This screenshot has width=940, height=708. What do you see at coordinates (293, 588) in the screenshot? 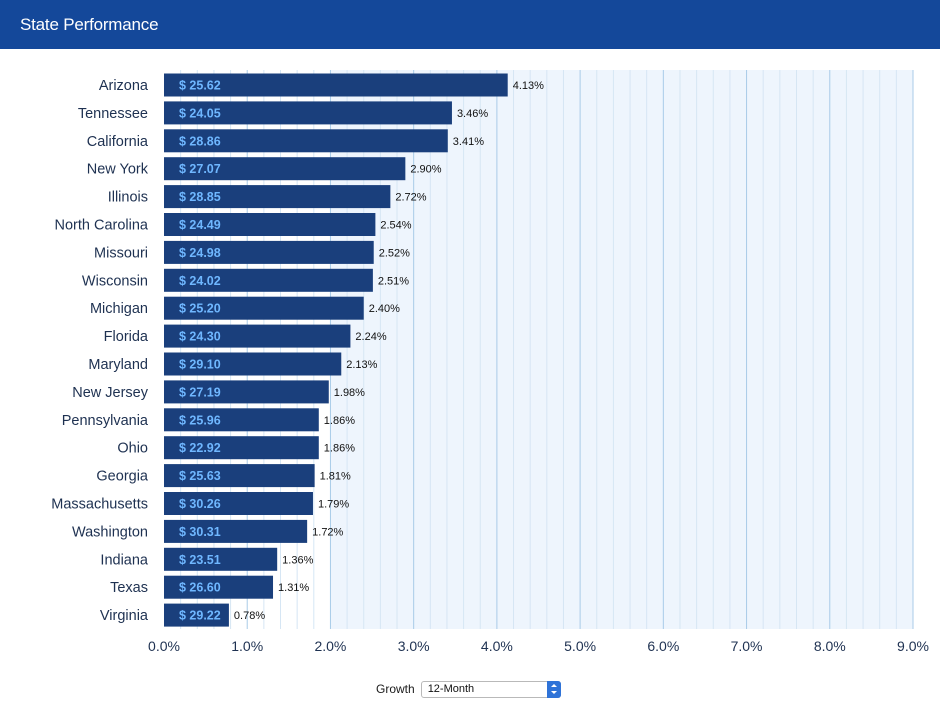
I see `data-label: 1.31%` at bounding box center [293, 588].